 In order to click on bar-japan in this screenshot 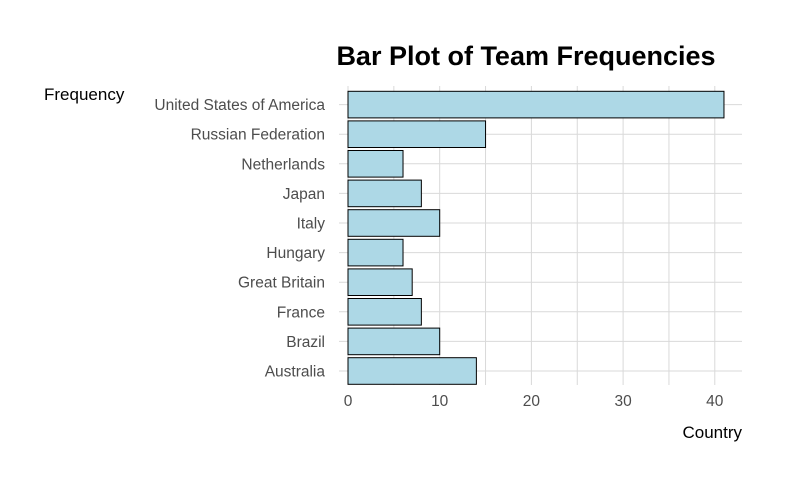, I will do `click(384, 193)`.